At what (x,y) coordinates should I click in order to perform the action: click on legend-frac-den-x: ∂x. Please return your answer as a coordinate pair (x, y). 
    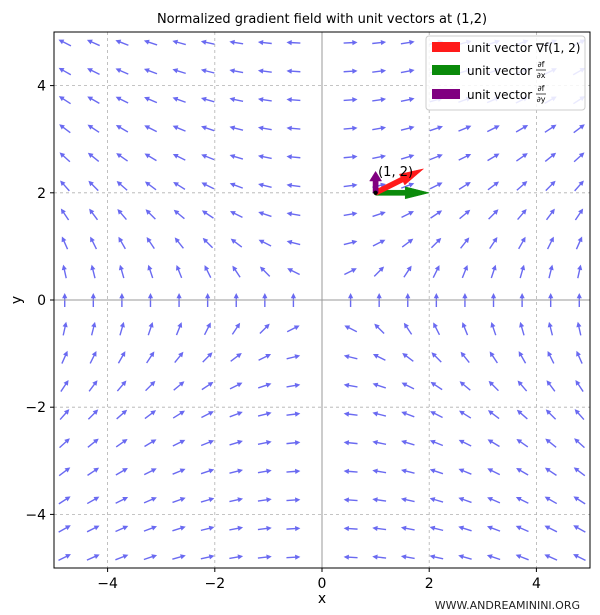
    Looking at the image, I should click on (541, 75).